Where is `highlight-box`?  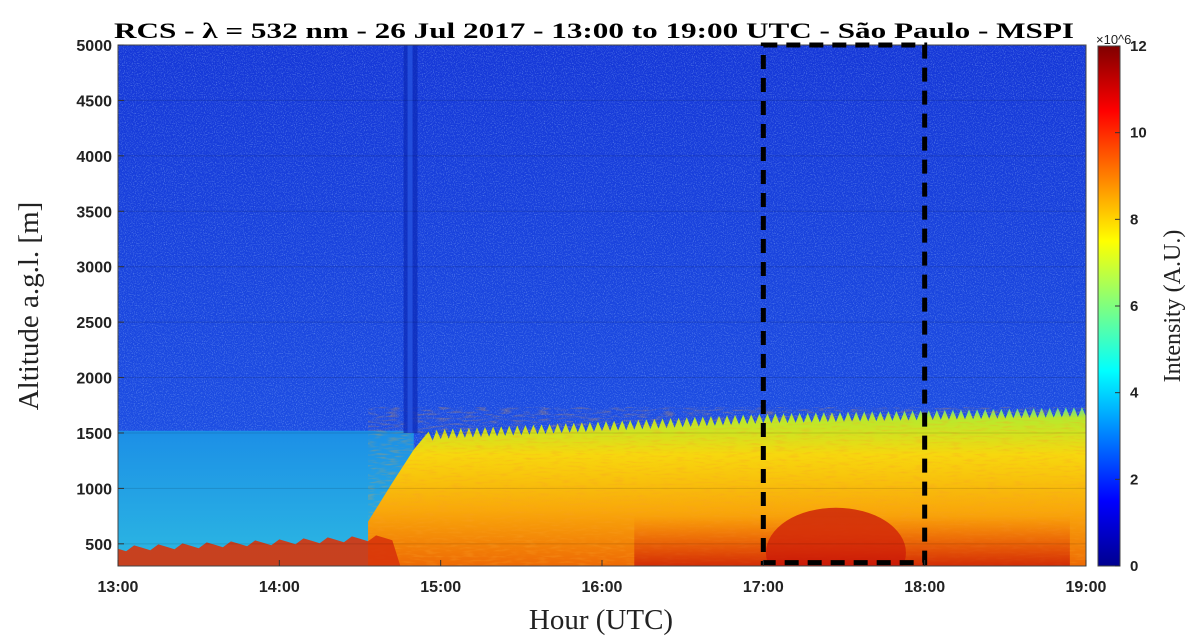
highlight-box is located at coordinates (844, 304).